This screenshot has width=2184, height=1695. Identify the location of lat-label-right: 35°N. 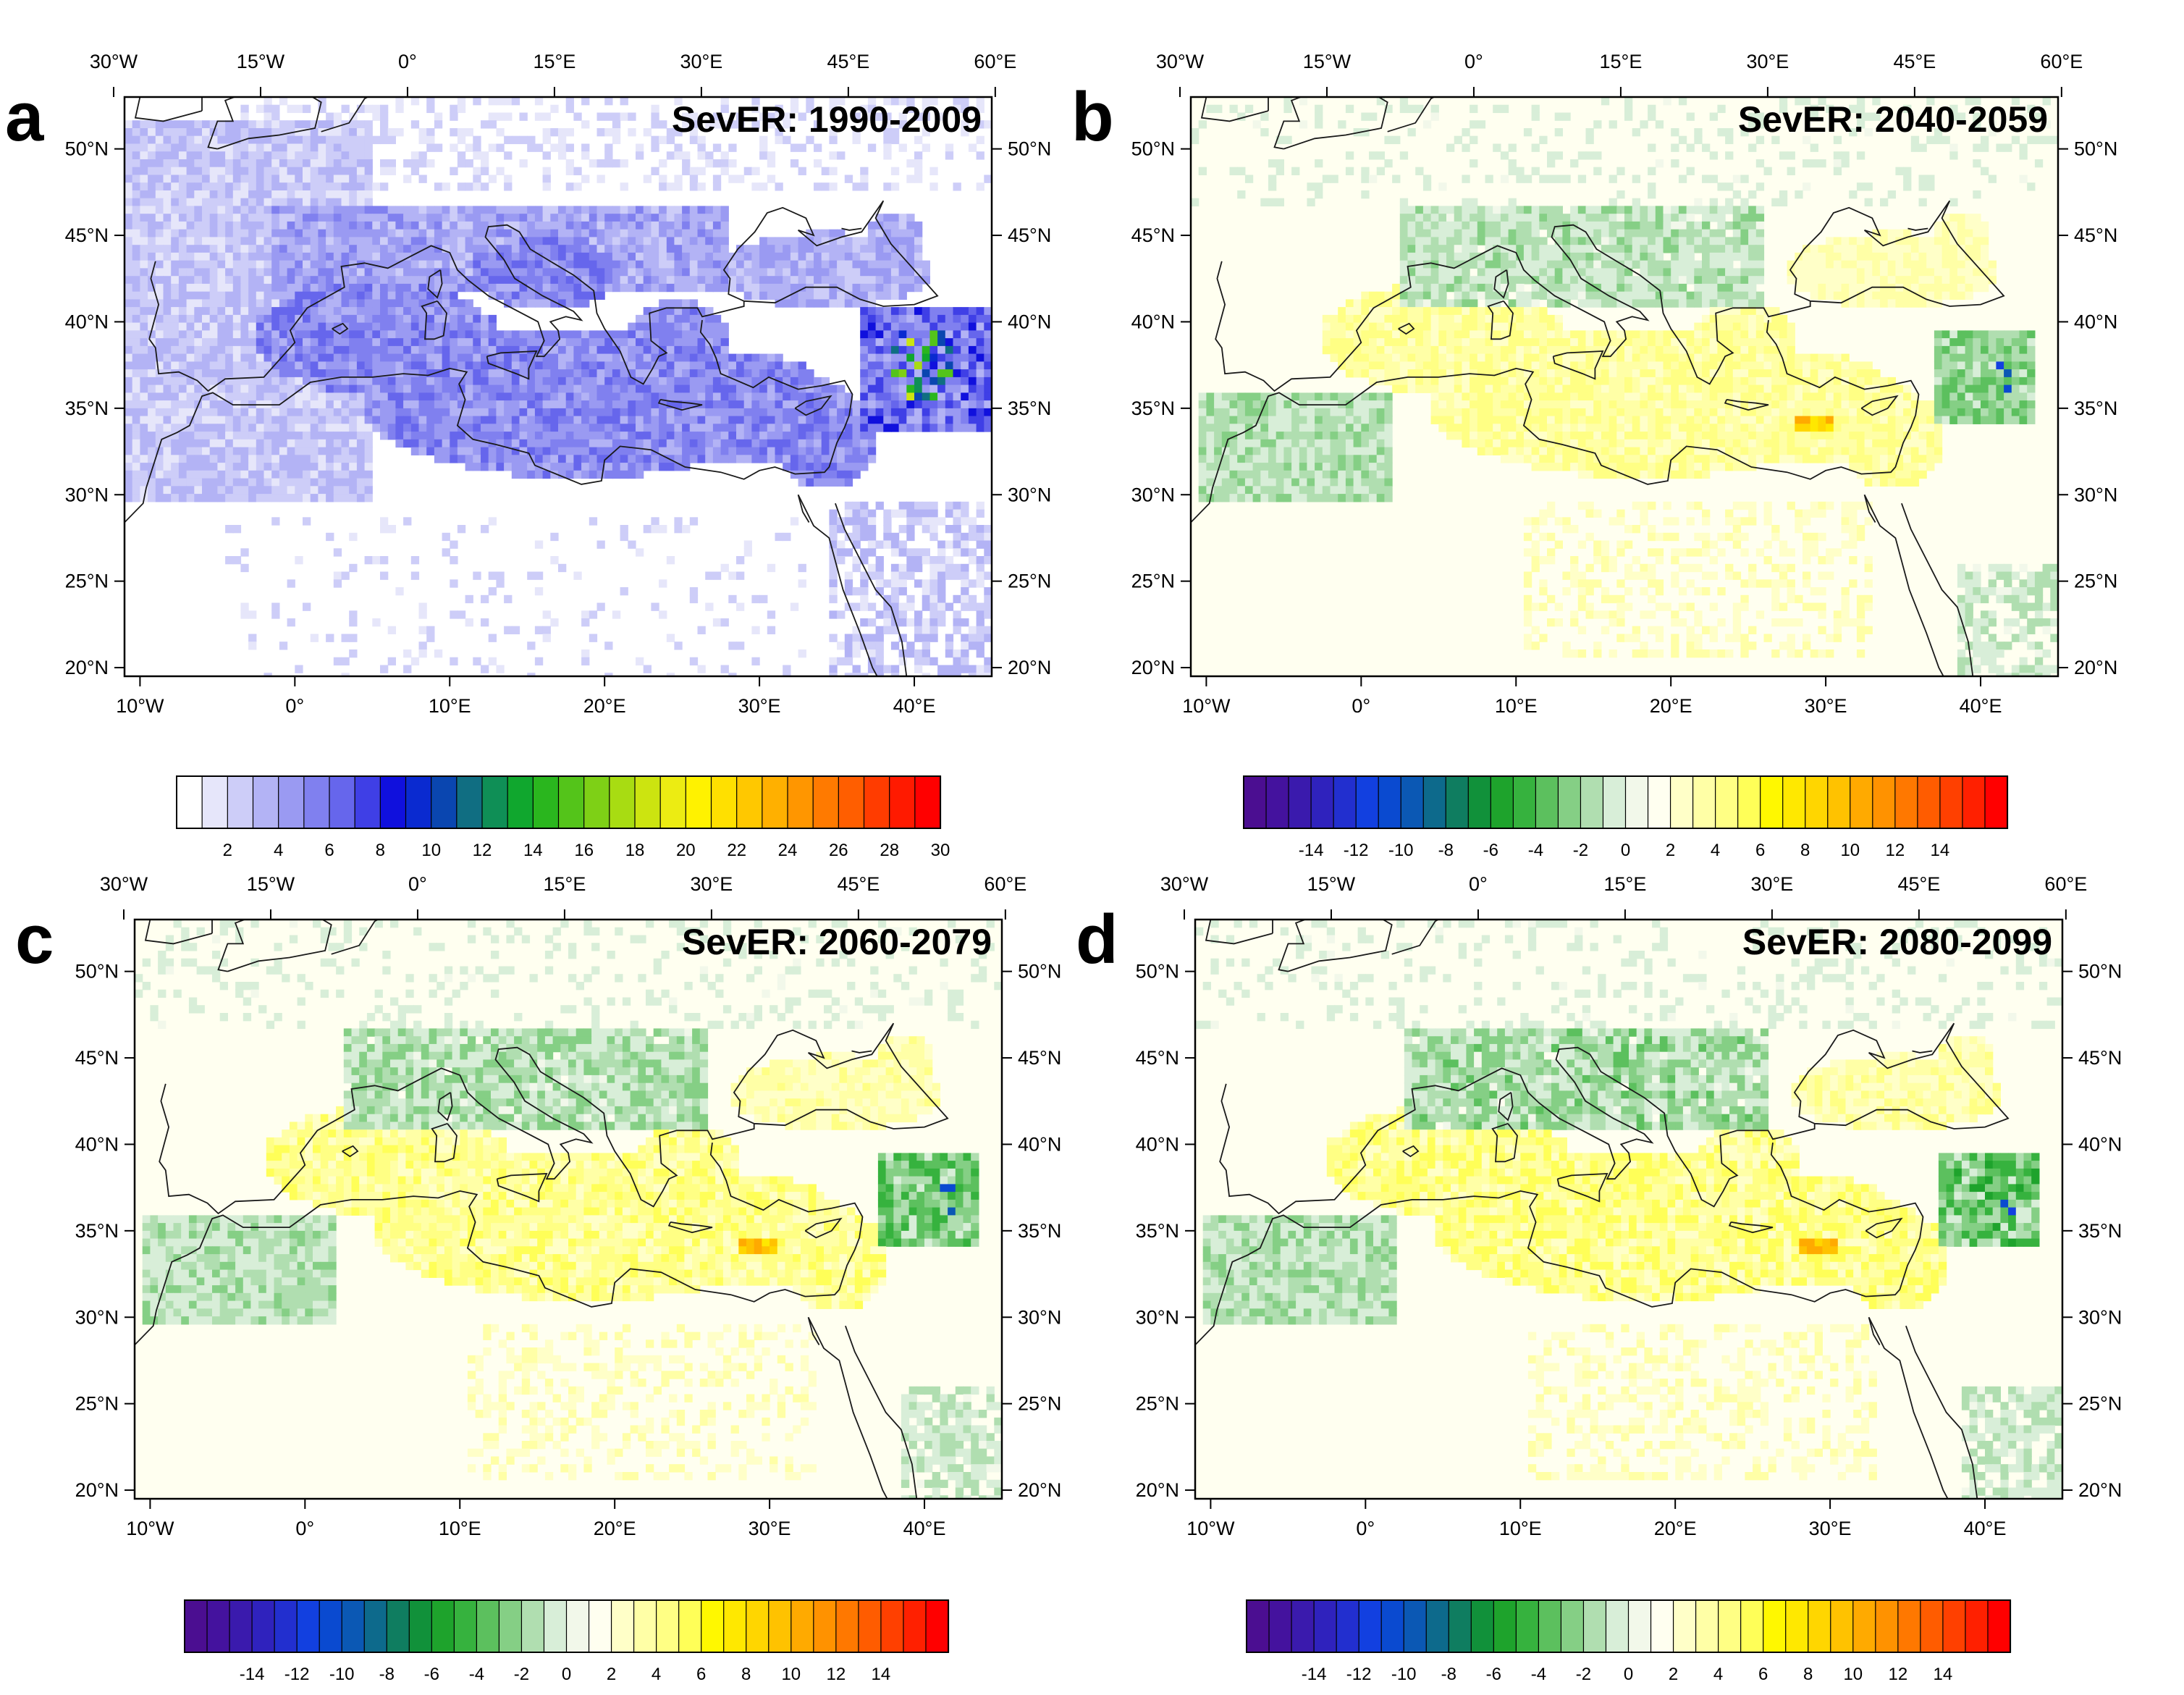
(2095, 408).